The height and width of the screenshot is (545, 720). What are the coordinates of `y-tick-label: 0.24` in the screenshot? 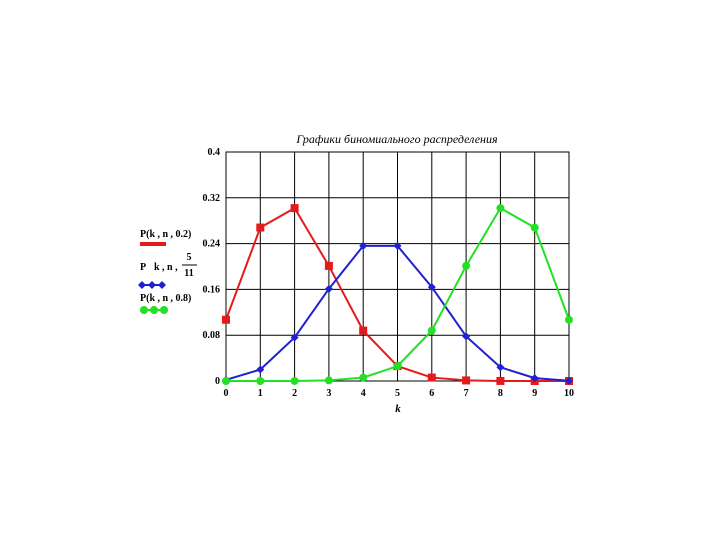 It's located at (212, 244).